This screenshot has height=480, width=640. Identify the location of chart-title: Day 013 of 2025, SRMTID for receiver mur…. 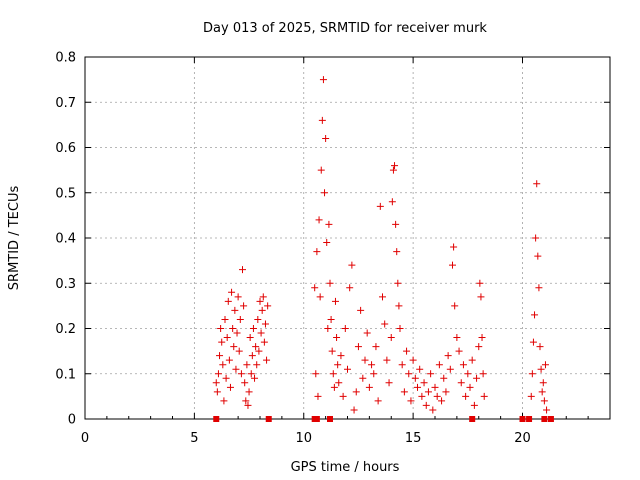
(345, 28).